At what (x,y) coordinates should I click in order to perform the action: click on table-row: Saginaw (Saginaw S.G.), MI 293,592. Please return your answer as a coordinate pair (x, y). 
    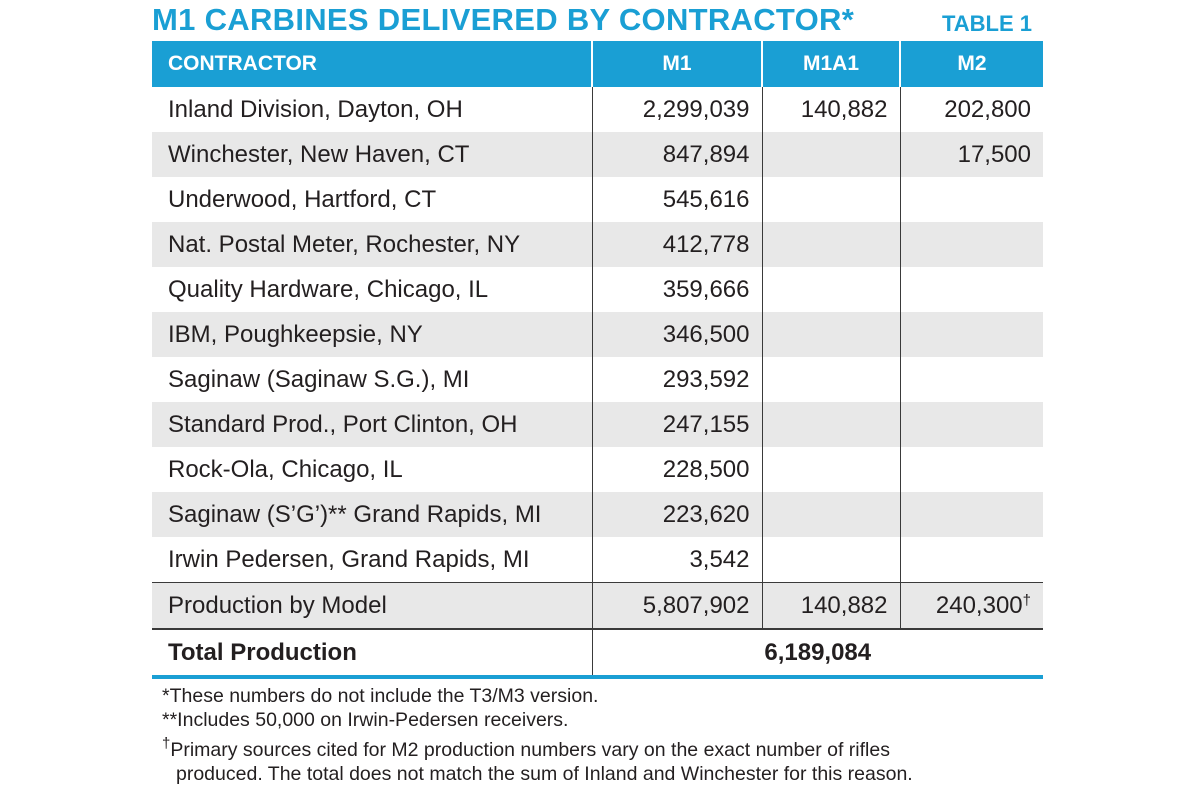
    Looking at the image, I should click on (597, 379).